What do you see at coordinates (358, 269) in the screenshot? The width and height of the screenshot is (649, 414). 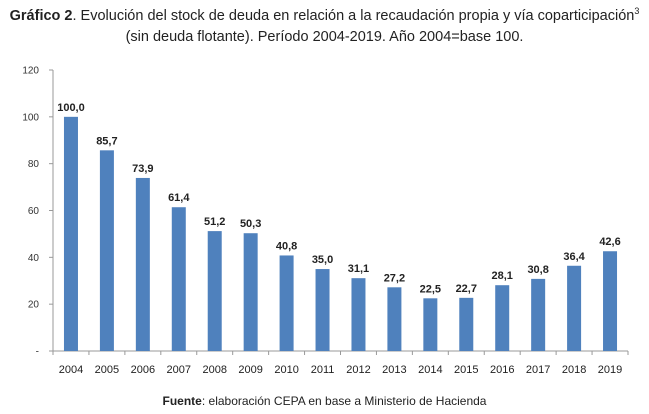 I see `data-label: 31,1` at bounding box center [358, 269].